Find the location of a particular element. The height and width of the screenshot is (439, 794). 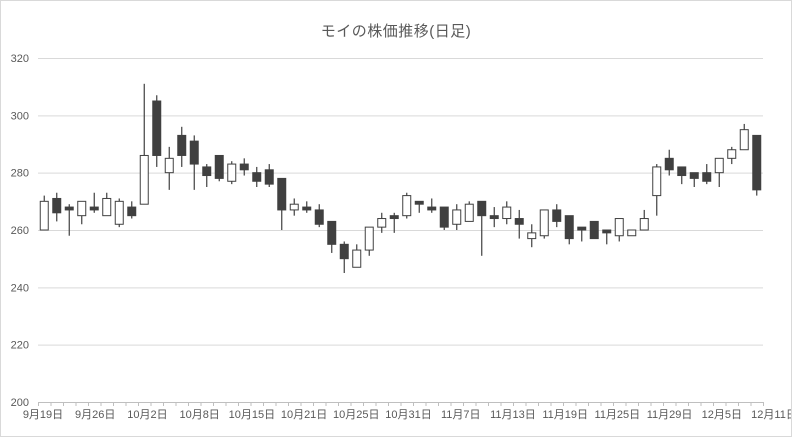

y-axis-label: 280 is located at coordinates (20, 174).